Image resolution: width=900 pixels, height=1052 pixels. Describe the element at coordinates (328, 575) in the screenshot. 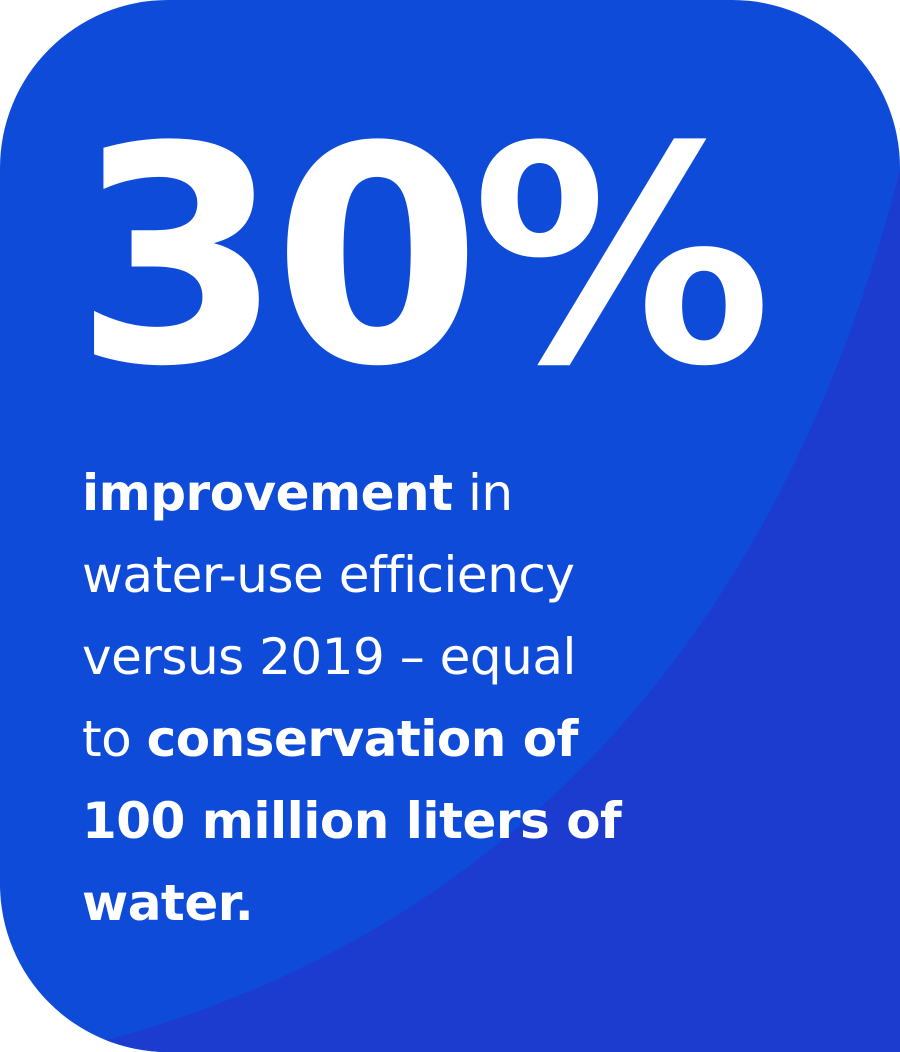

I see `caption-line-2: water-use efficiency` at that location.